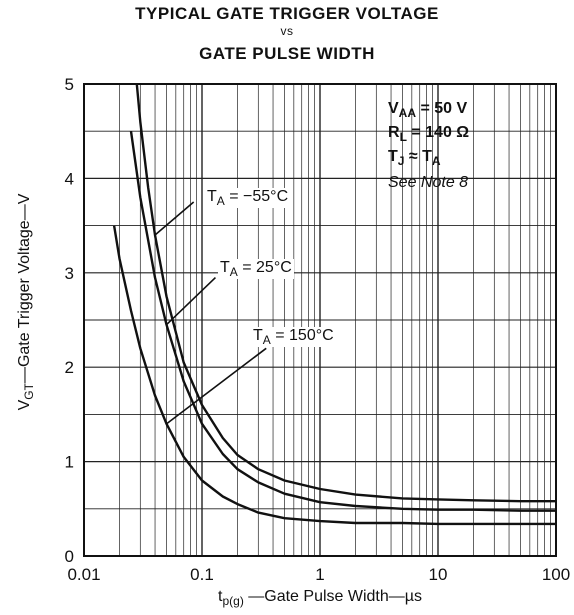 This screenshot has width=574, height=615. I want to click on x-tick-label: 100, so click(556, 574).